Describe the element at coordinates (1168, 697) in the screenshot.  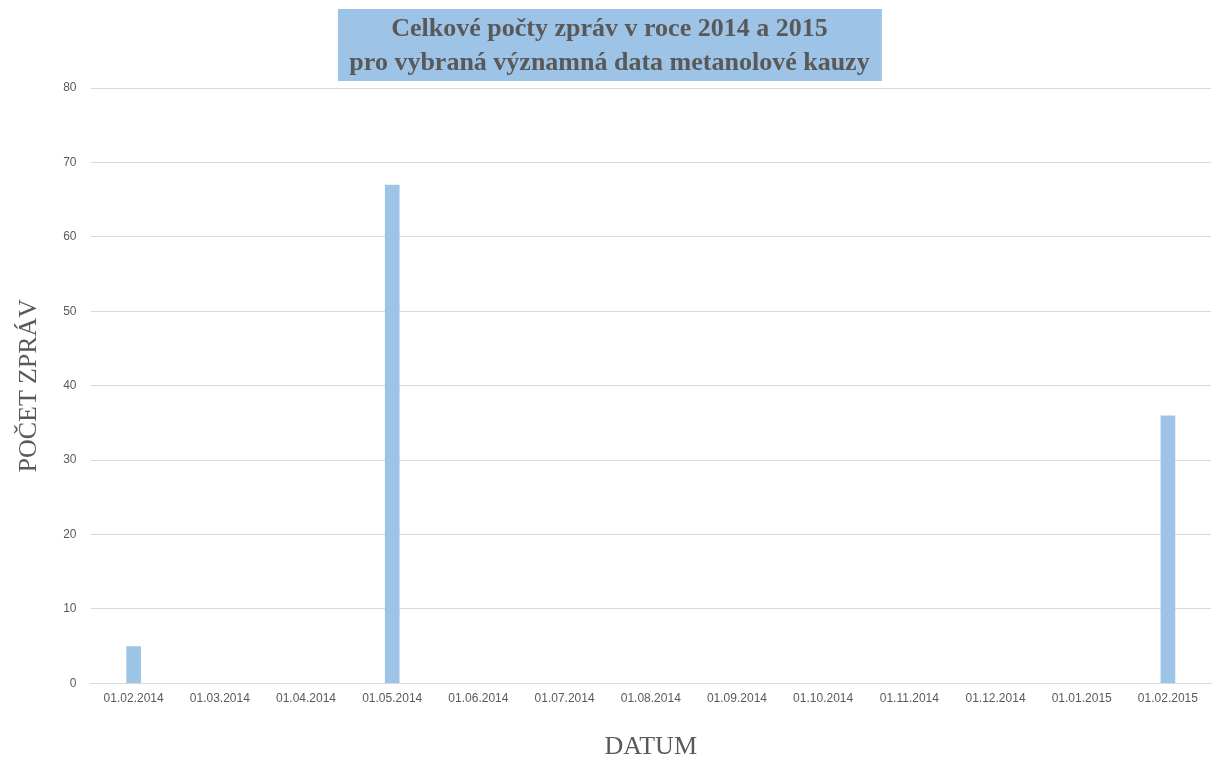
I see `x-tick-label: 01.02.2015` at that location.